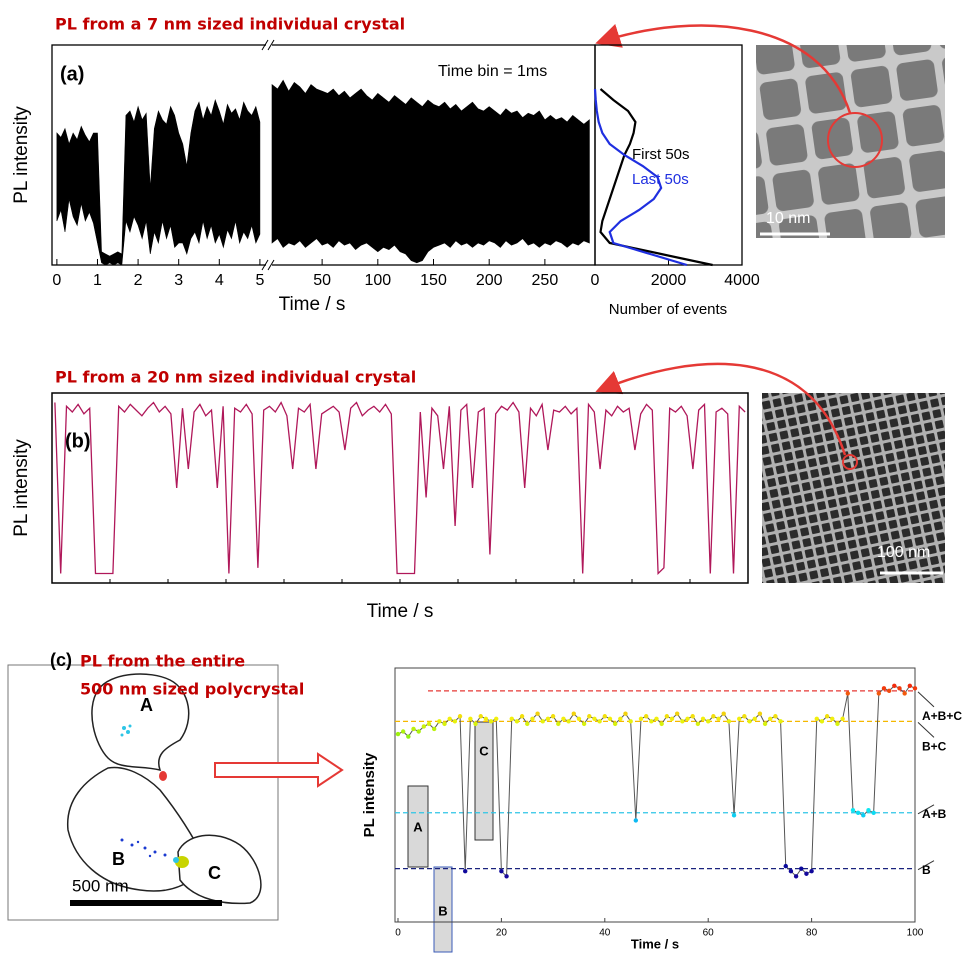 The image size is (975, 953). What do you see at coordinates (903, 552) in the screenshot?
I see `scale-label: 100 nm` at bounding box center [903, 552].